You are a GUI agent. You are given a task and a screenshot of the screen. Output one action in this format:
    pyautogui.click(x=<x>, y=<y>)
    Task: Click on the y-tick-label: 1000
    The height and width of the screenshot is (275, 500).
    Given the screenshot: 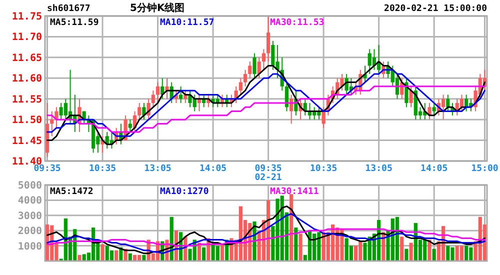 What is the action you would take?
    pyautogui.click(x=30, y=246)
    